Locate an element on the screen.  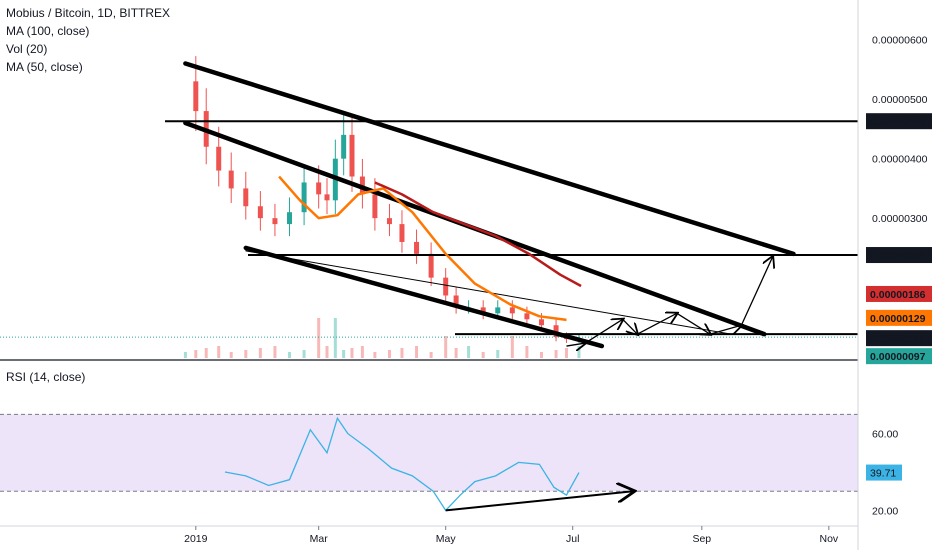
indicator-ma100-label: MA (100, close) is located at coordinates (48, 31).